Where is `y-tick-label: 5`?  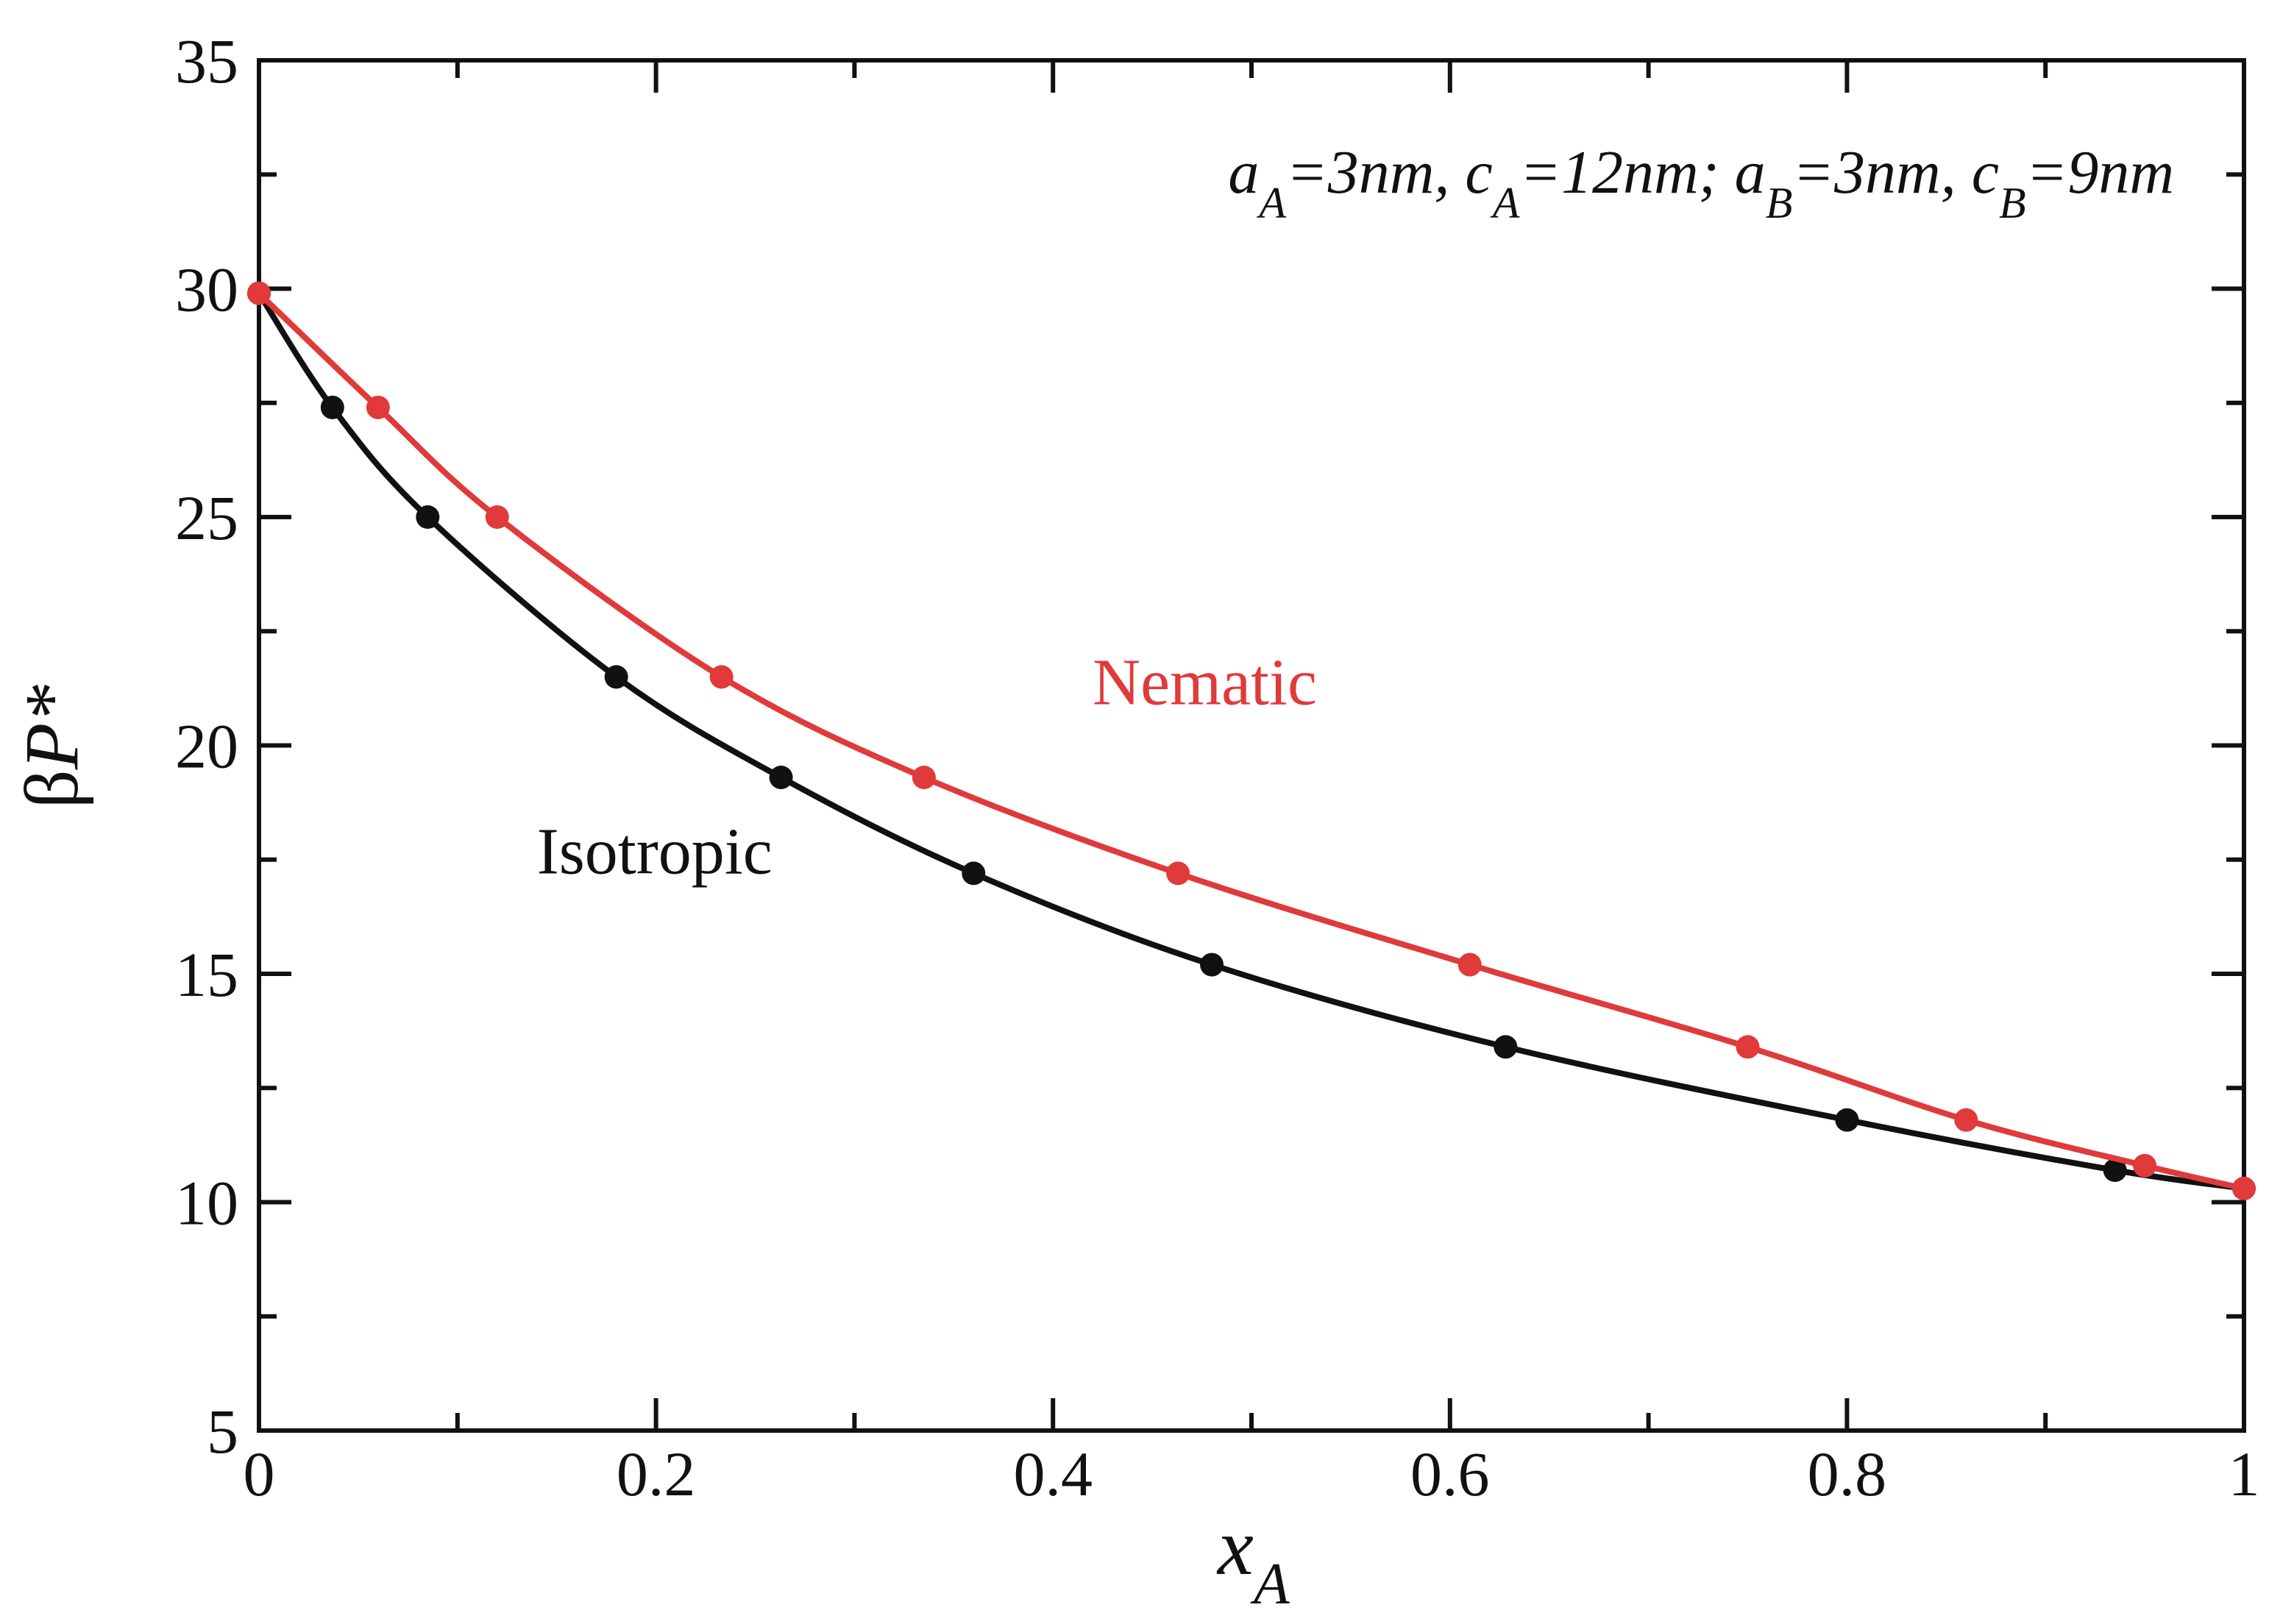
y-tick-label: 5 is located at coordinates (223, 1431).